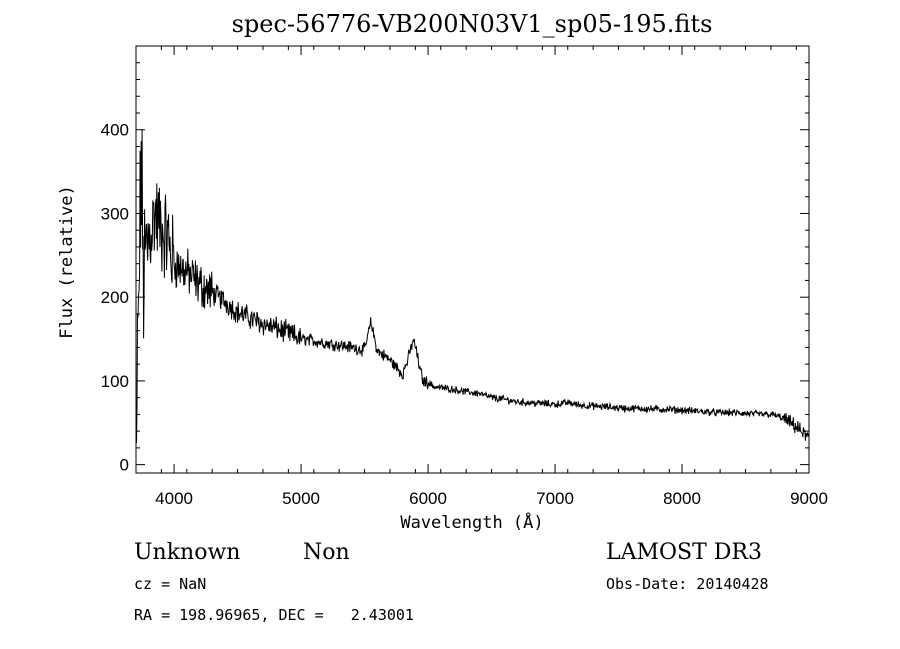  Describe the element at coordinates (428, 498) in the screenshot. I see `x-tick-label: 6000` at that location.